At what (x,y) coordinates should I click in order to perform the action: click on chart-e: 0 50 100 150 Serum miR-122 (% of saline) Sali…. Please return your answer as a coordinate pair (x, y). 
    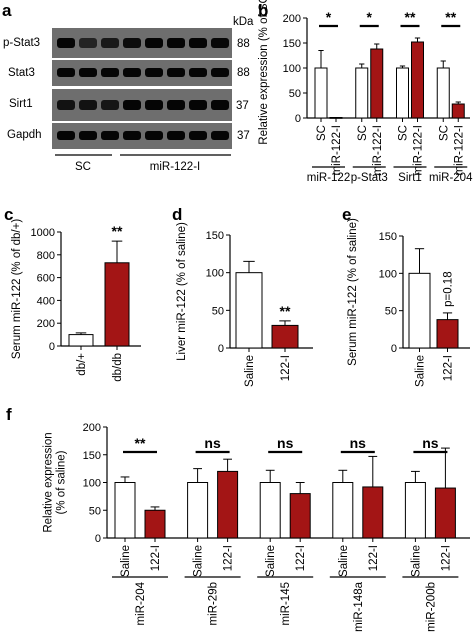
    Looking at the image, I should click on (408, 302).